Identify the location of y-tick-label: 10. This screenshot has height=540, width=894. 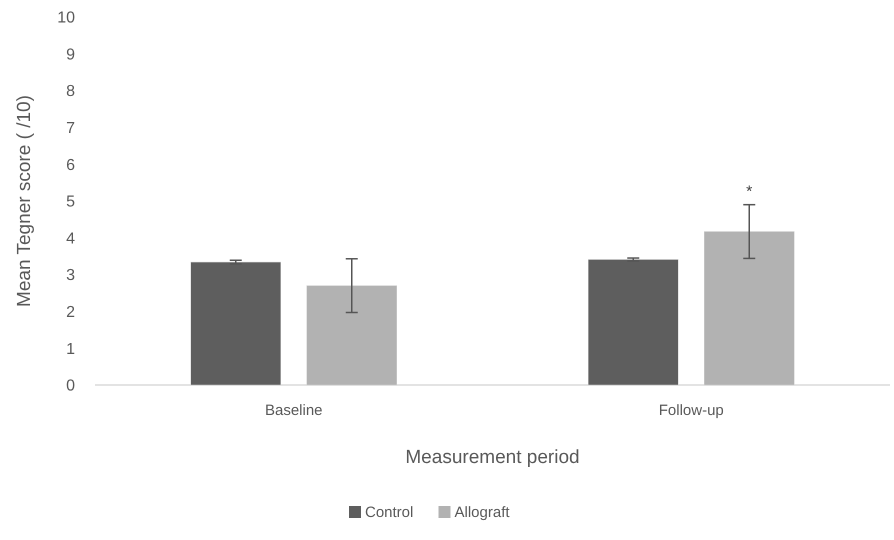
(66, 18).